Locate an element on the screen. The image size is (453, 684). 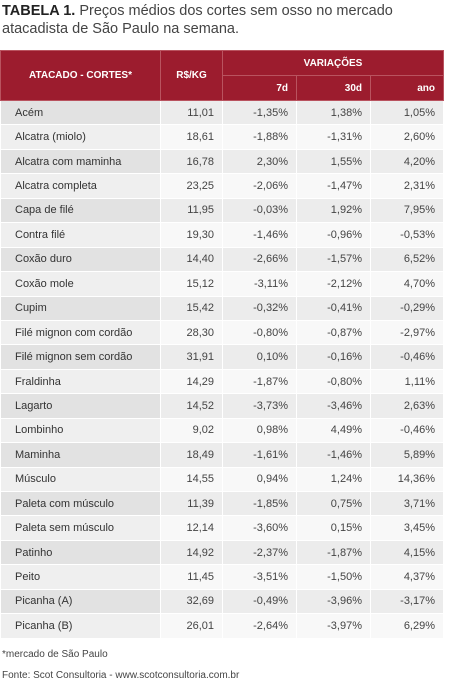
cut-name: Lagarto is located at coordinates (80, 406).